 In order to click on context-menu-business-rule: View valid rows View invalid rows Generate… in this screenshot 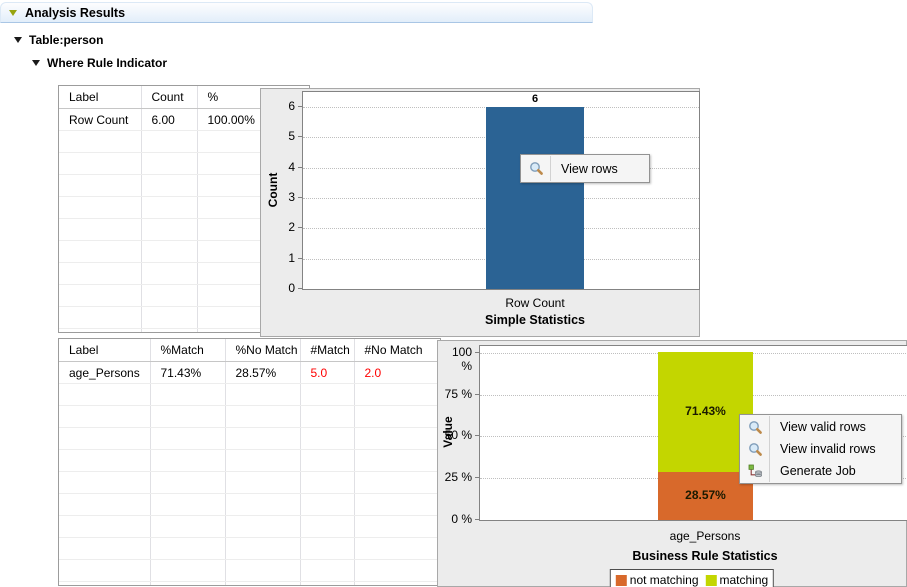, I will do `click(820, 449)`.